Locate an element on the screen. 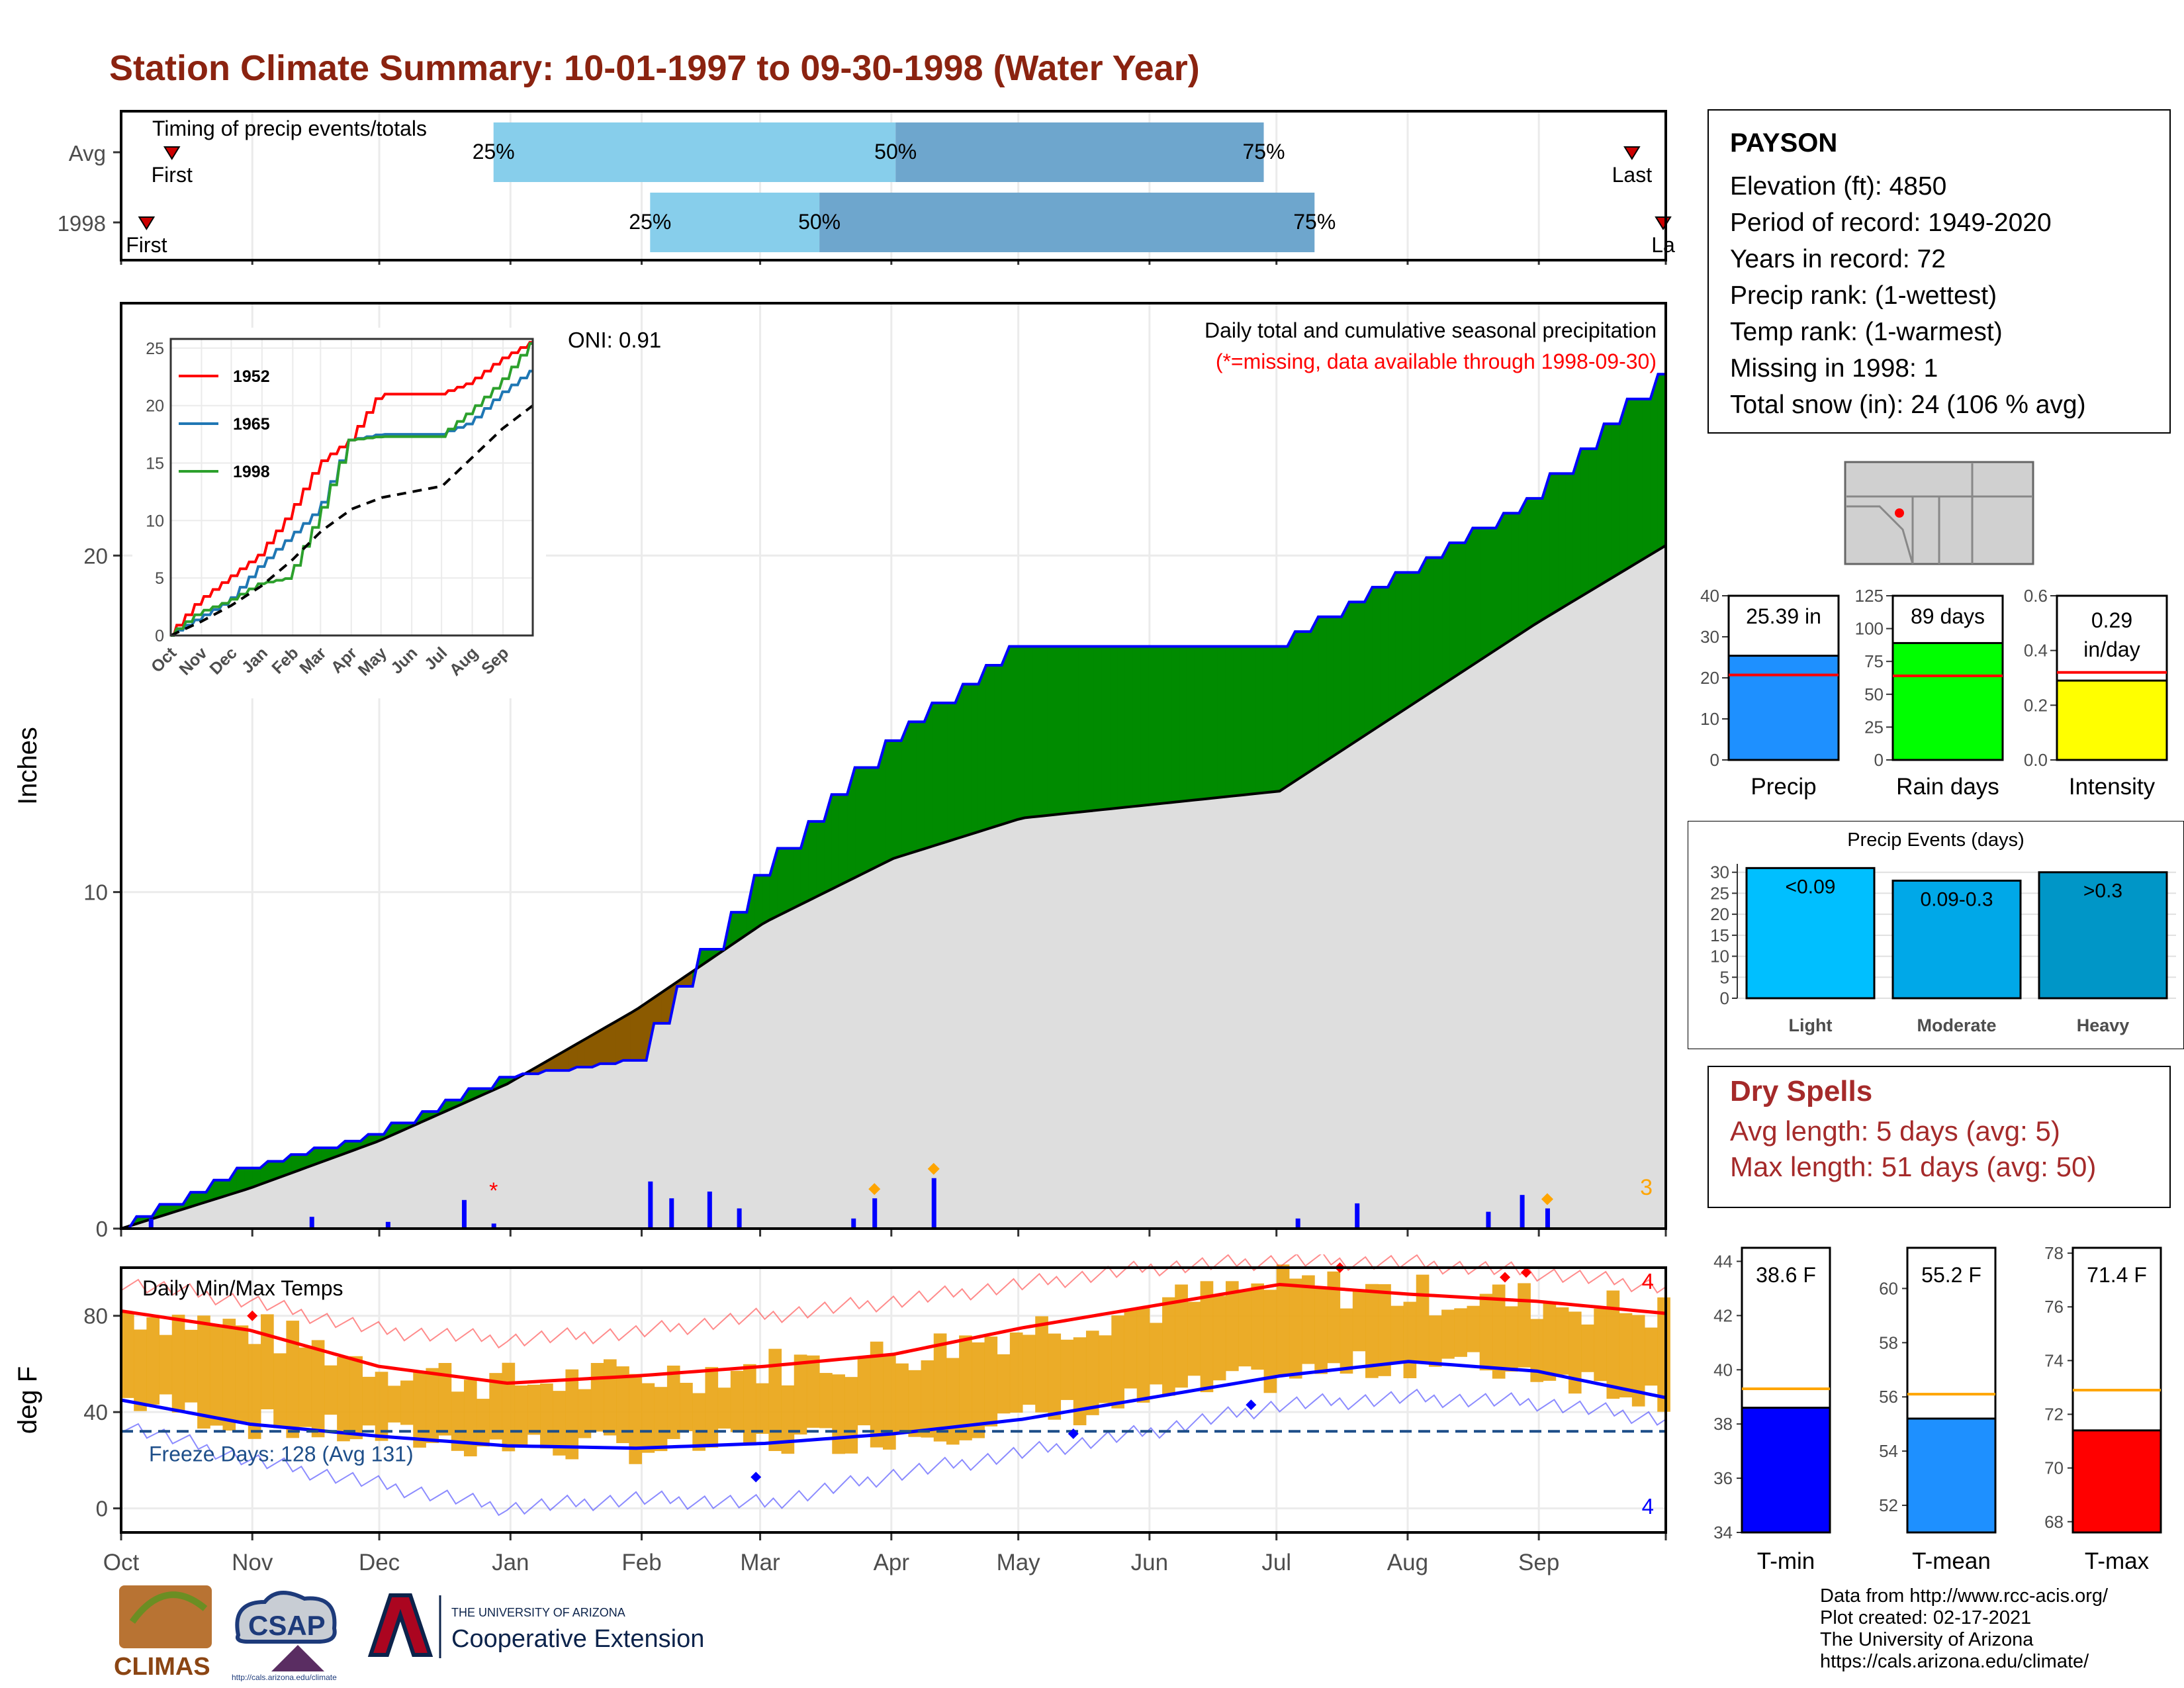 Image resolution: width=2184 pixels, height=1688 pixels. summary-y-tick-label: 25 is located at coordinates (1874, 727).